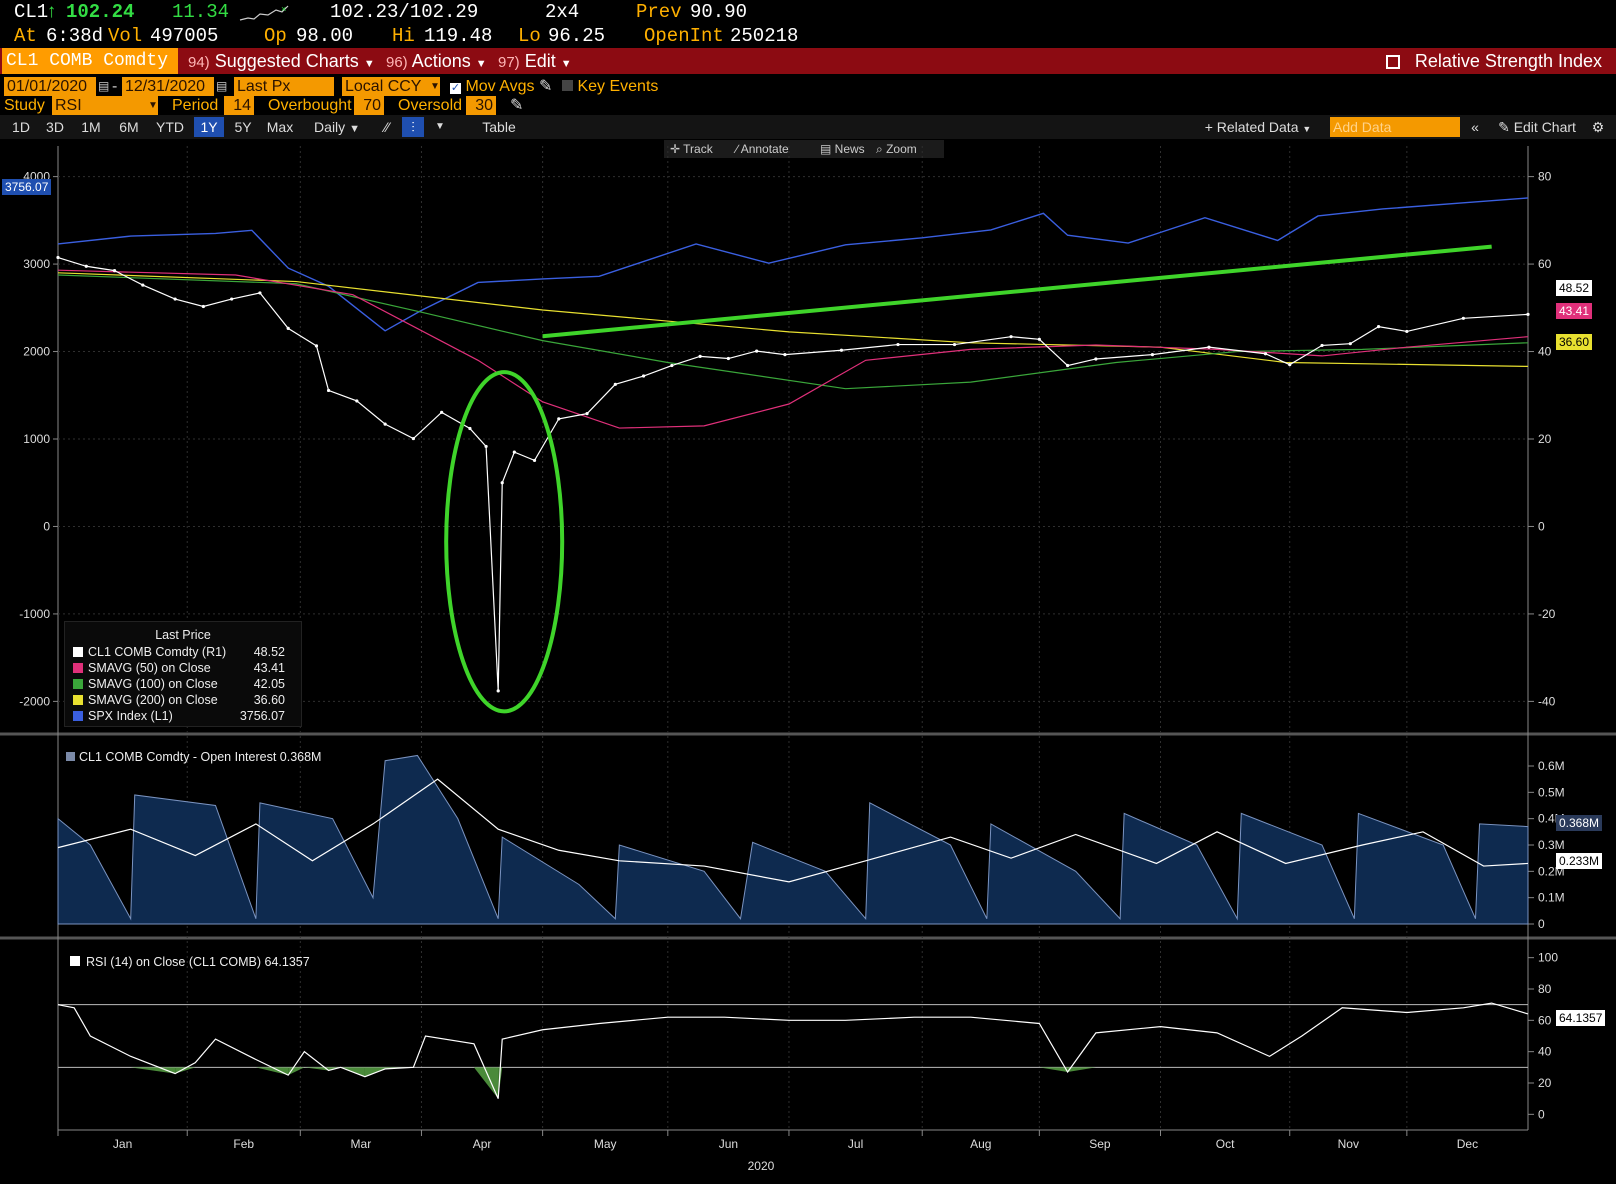 The width and height of the screenshot is (1616, 1184). What do you see at coordinates (286, 61) in the screenshot?
I see `suggested-charts-label: Suggested Charts` at bounding box center [286, 61].